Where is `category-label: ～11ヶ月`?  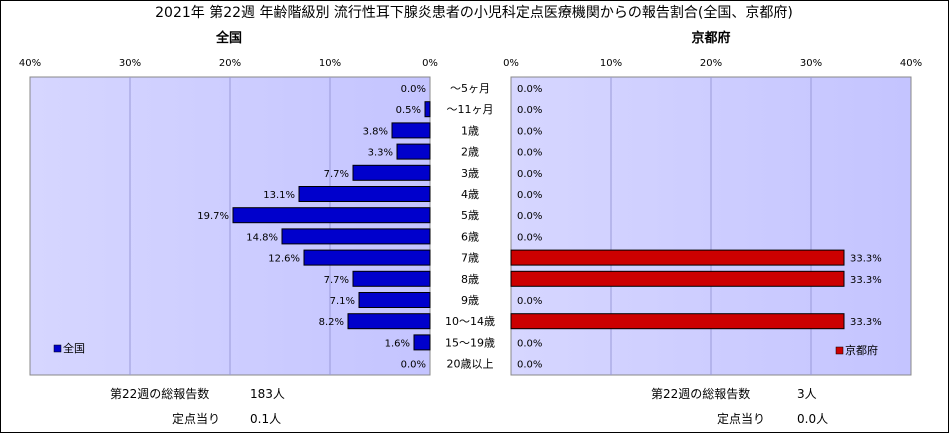
category-label: ～11ヶ月 is located at coordinates (470, 109).